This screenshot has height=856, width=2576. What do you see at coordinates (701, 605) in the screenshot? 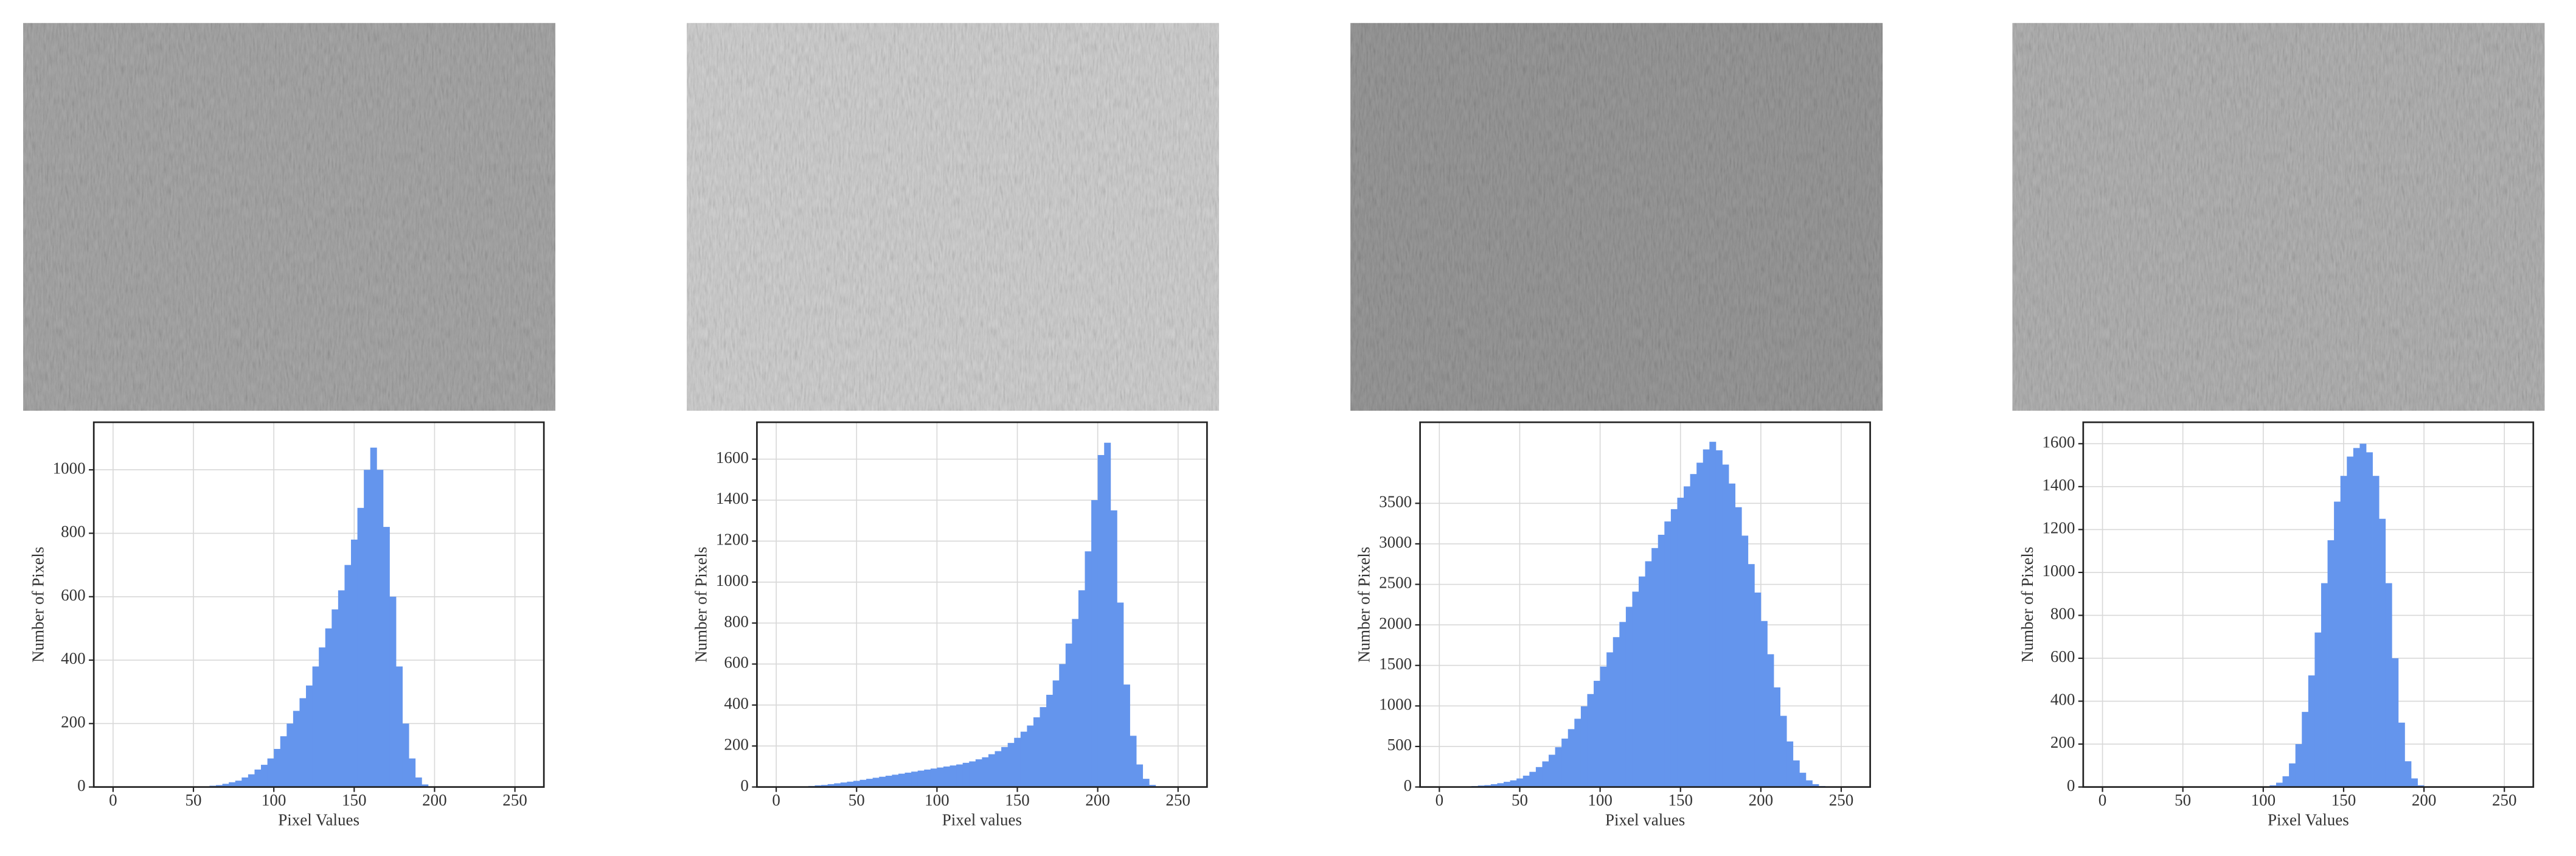
I see `y-axis-label: Number of Pixels` at bounding box center [701, 605].